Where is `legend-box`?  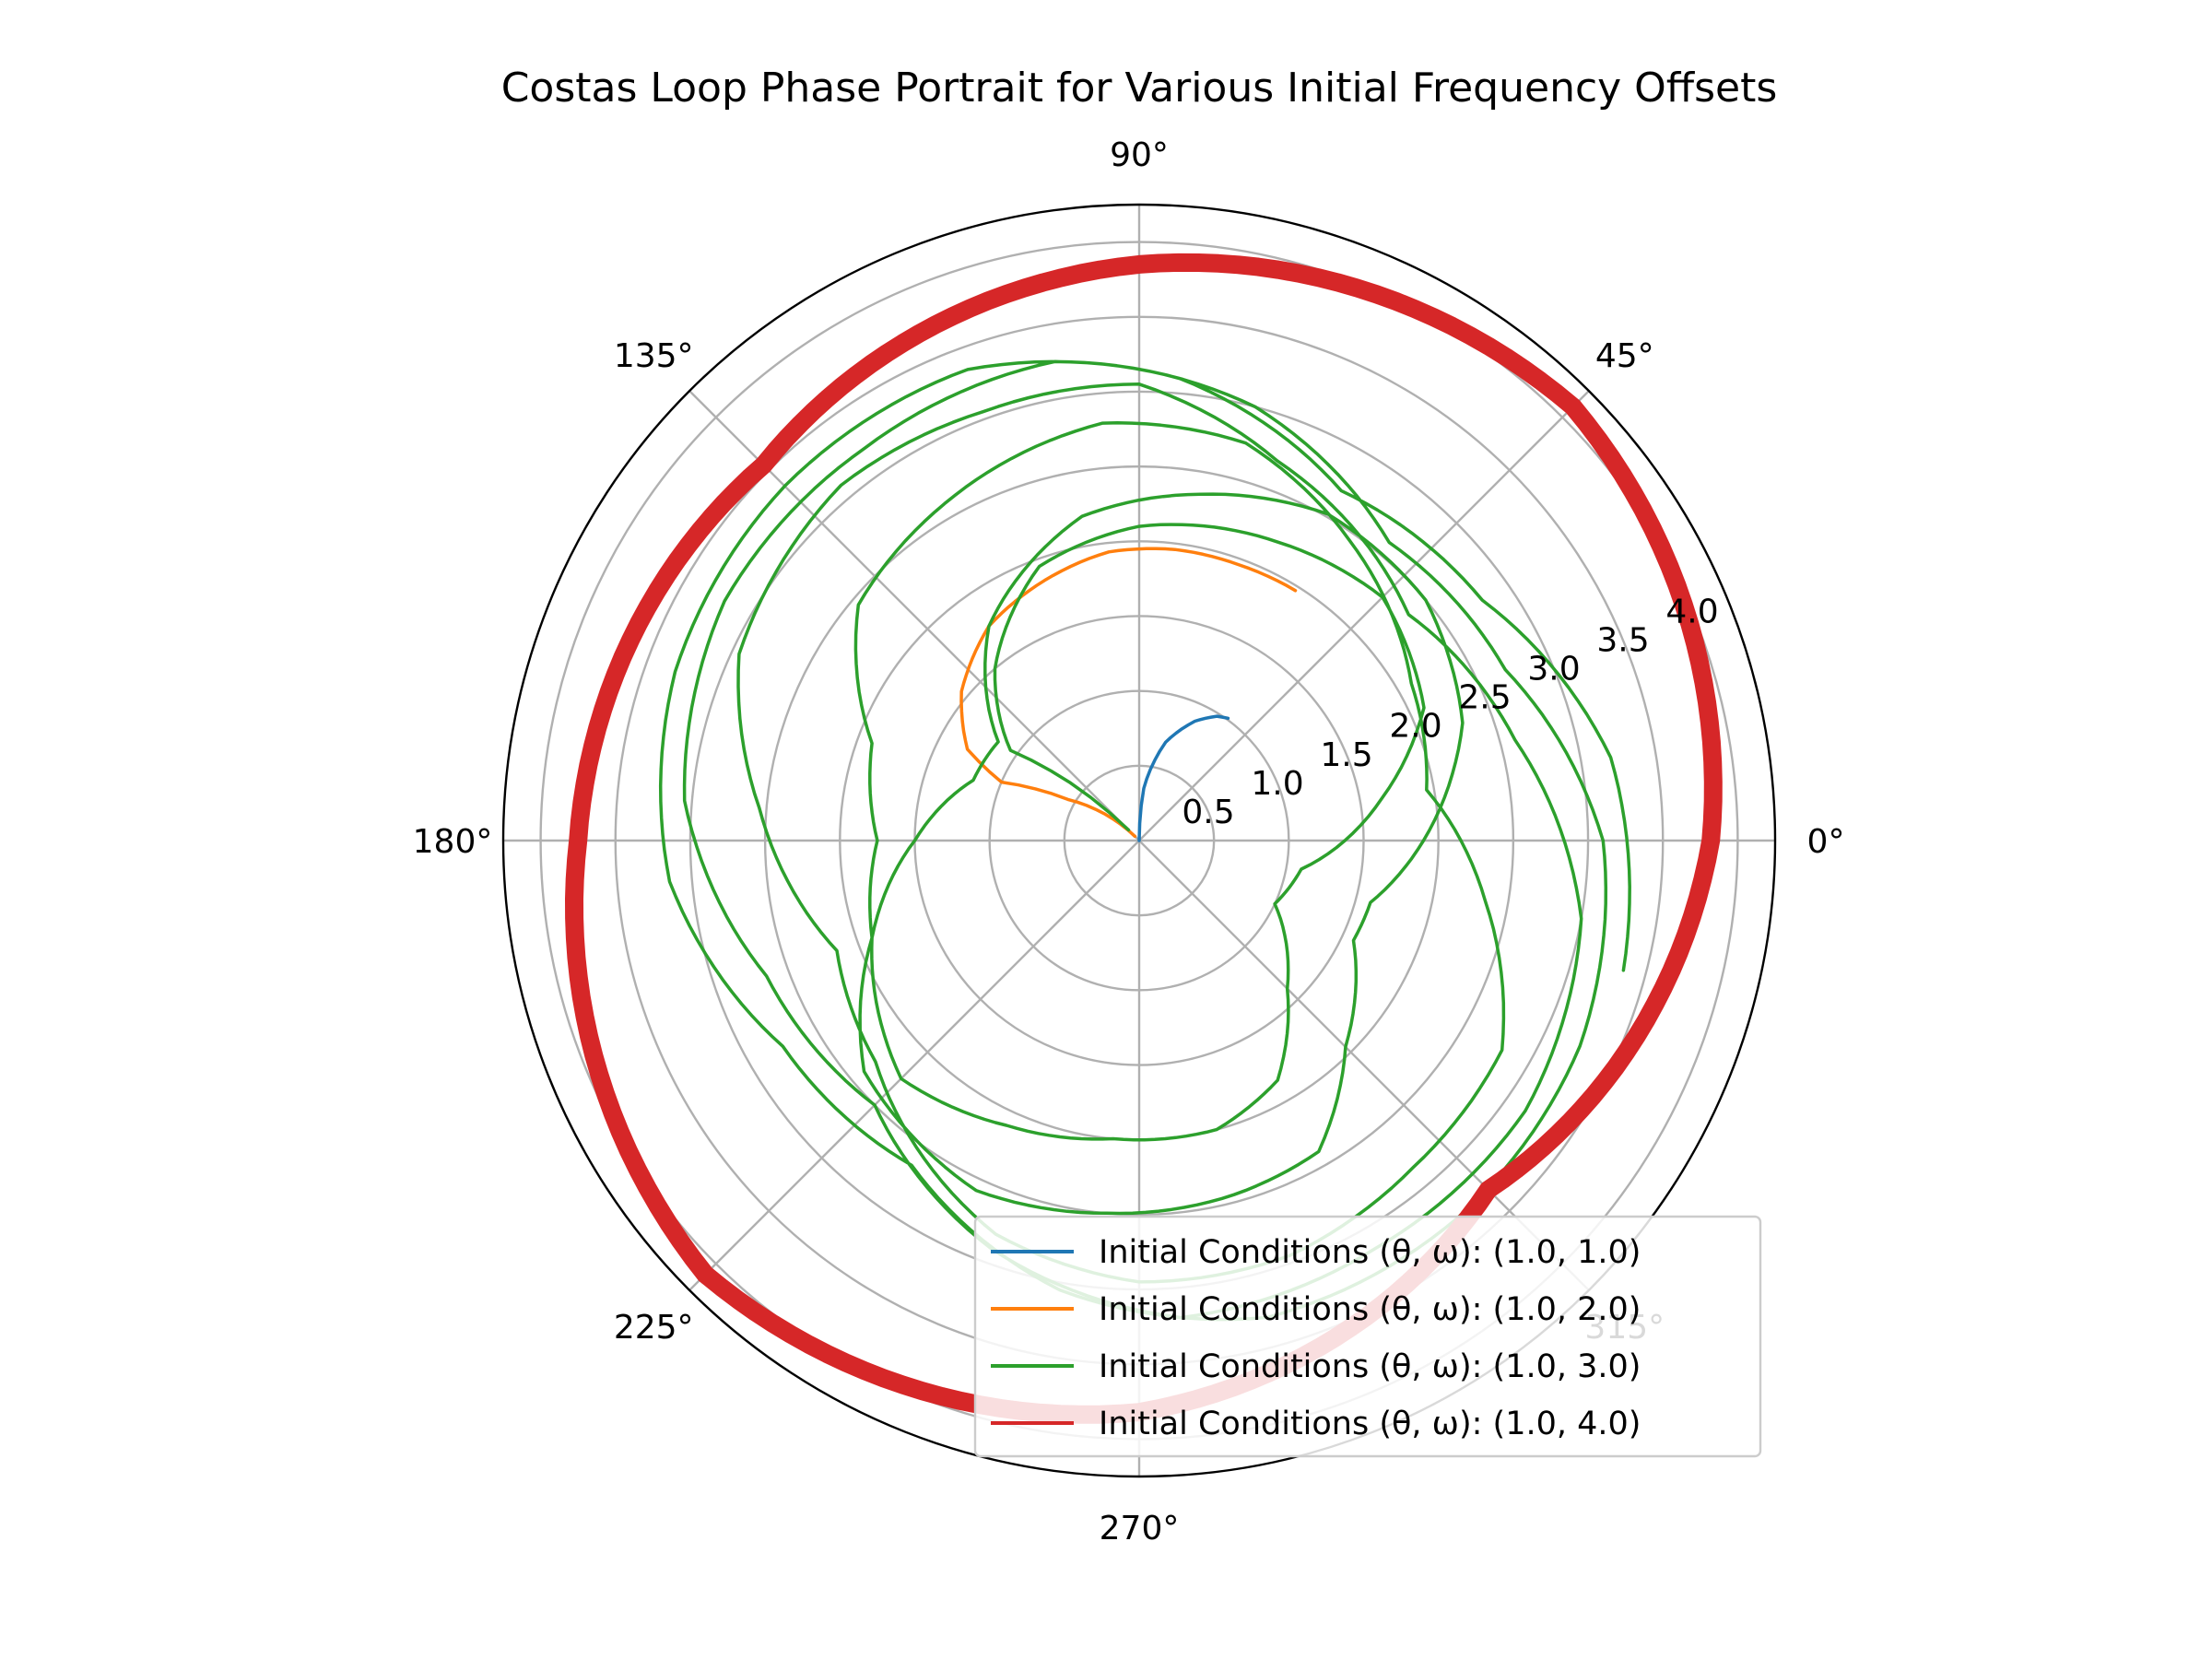
legend-box is located at coordinates (1367, 1336).